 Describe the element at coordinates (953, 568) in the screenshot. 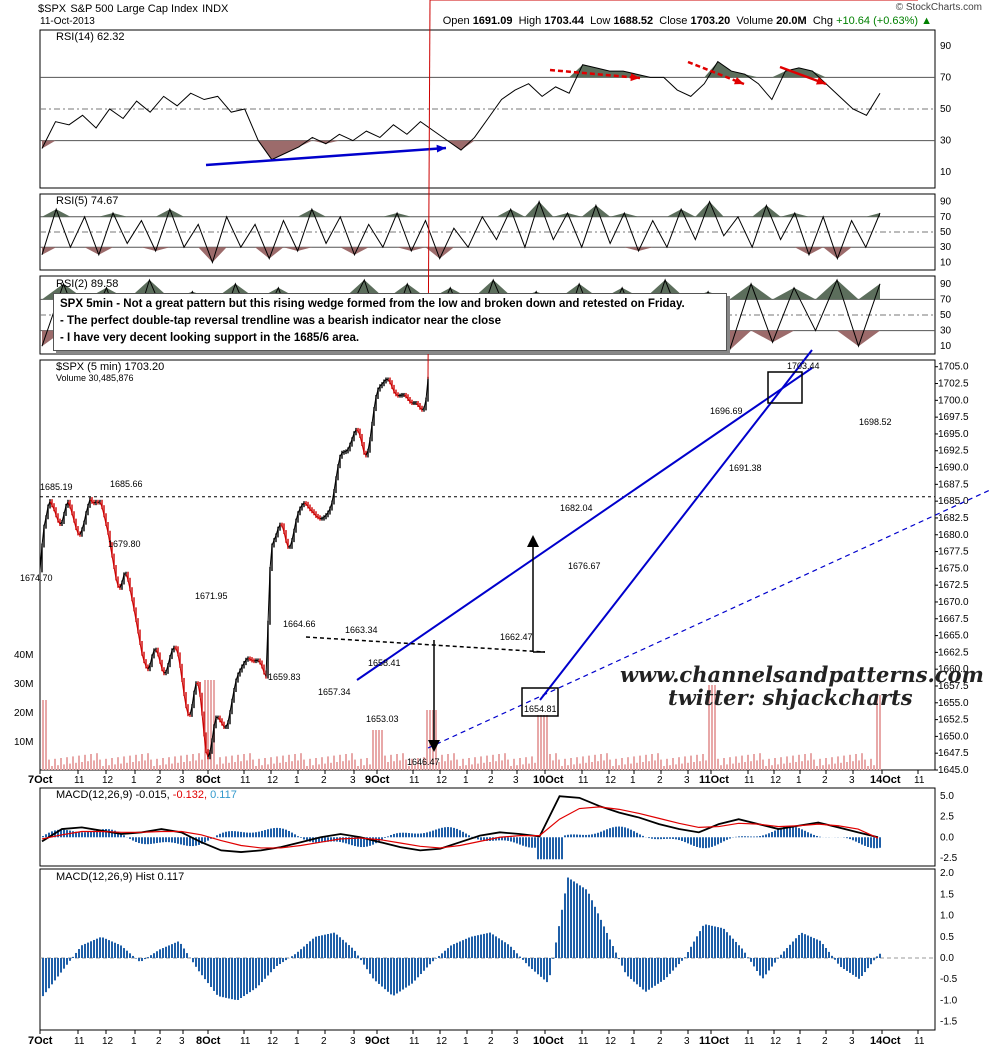

I see `price-y-tick-label: 1675.0` at that location.